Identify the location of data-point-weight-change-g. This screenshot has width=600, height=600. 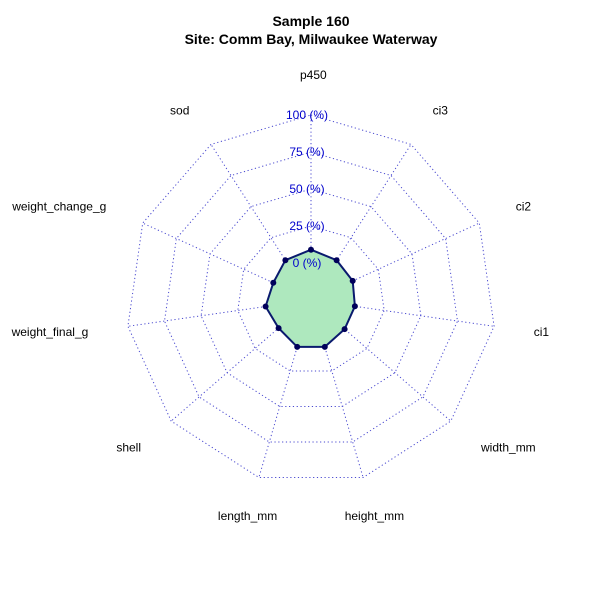
(273, 282).